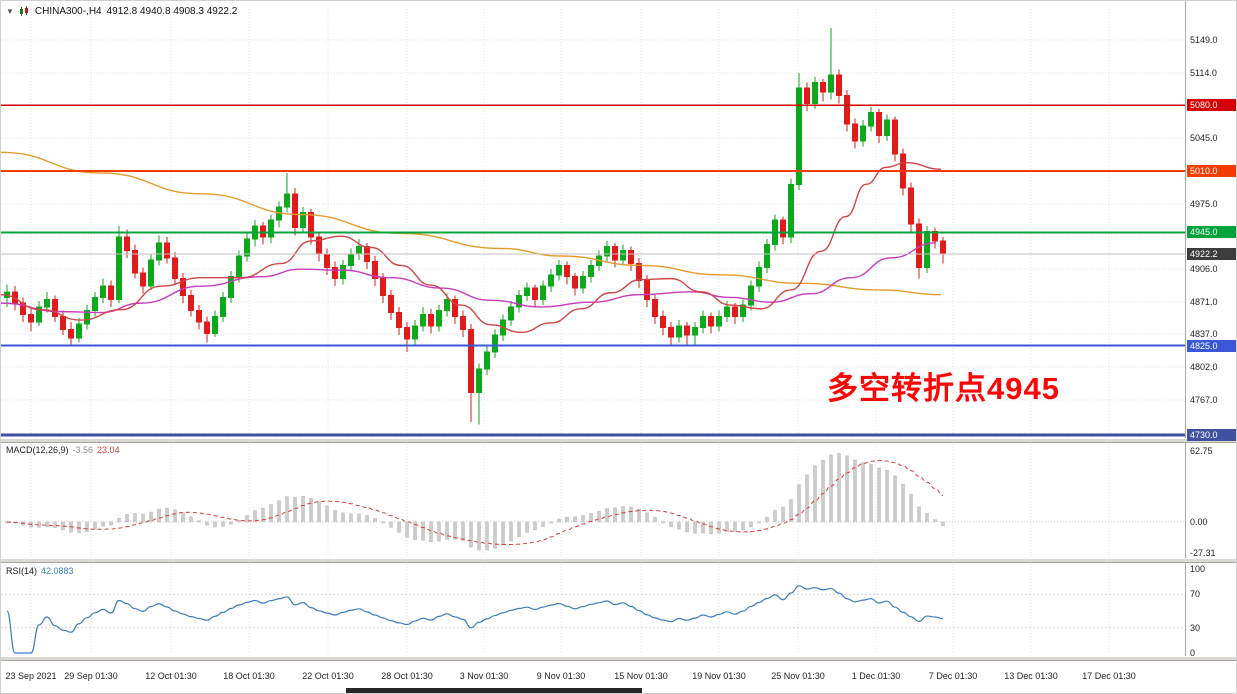 This screenshot has width=1237, height=694. I want to click on macd-tick-label: 62.75, so click(1201, 450).